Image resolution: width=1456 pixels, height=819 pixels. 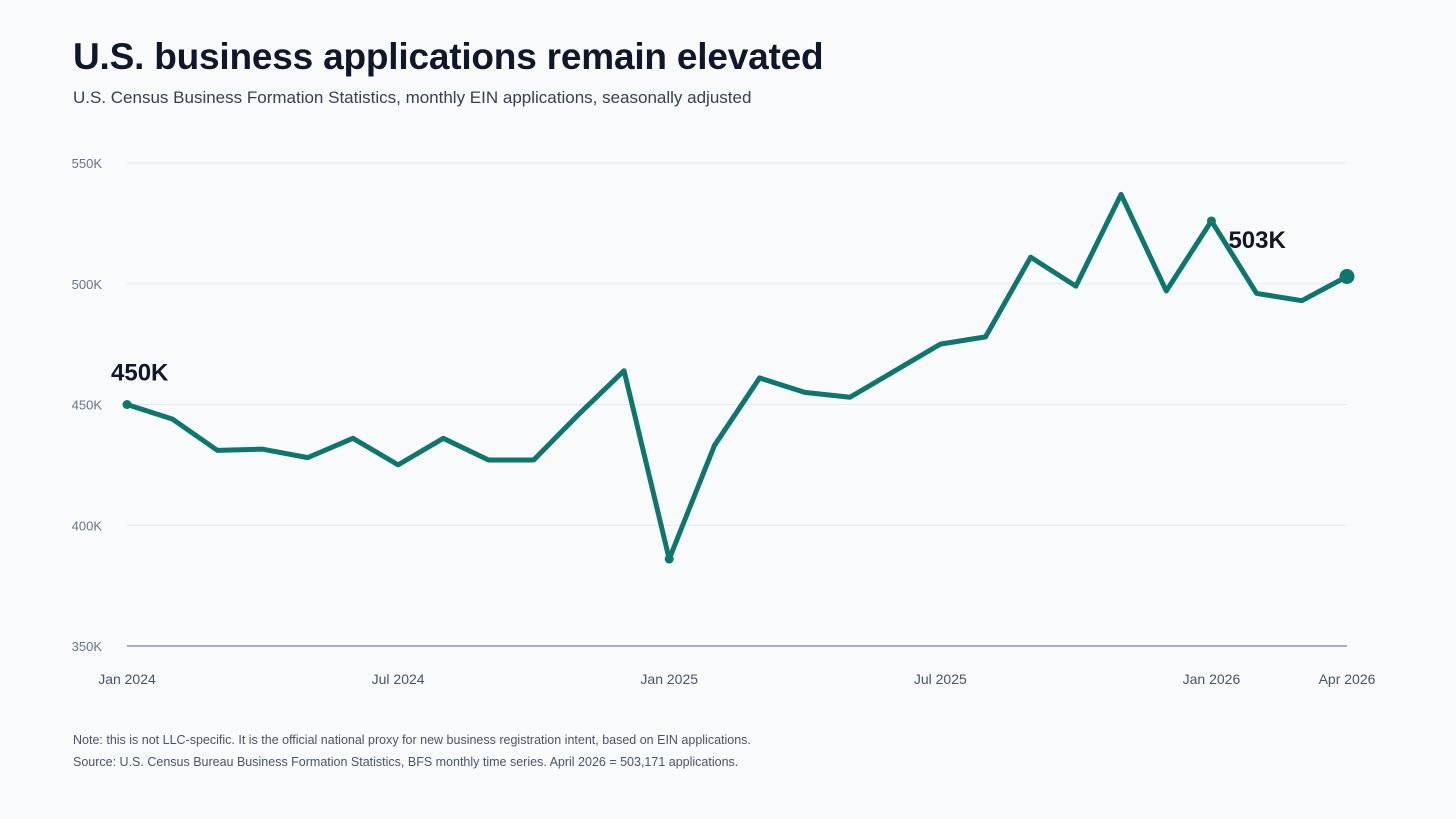 I want to click on data-label: 503K, so click(x=1257, y=240).